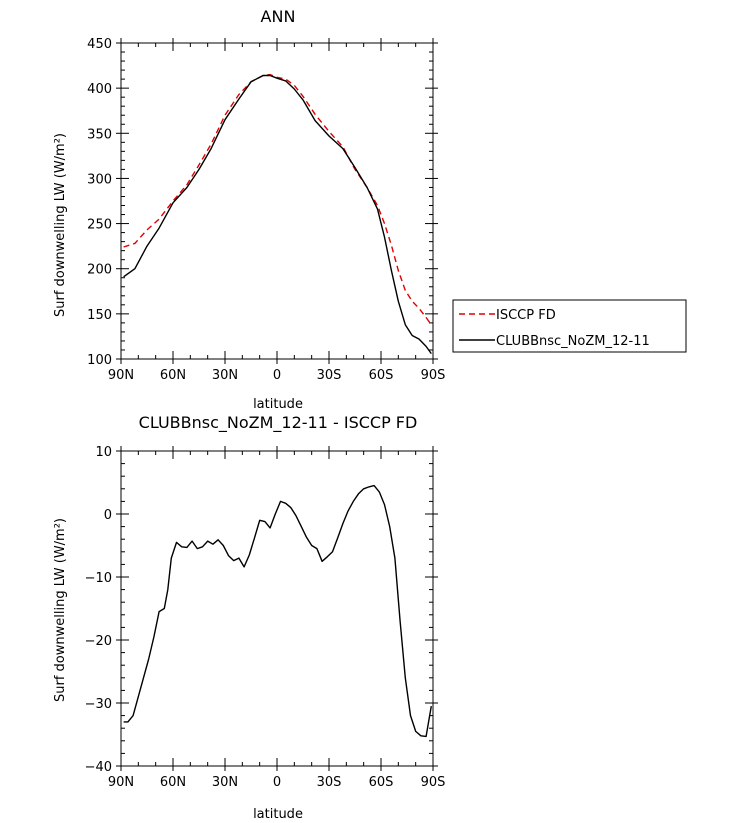 This screenshot has width=733, height=823. Describe the element at coordinates (121, 782) in the screenshot. I see `bottom-x-tick-label: 90N` at that location.